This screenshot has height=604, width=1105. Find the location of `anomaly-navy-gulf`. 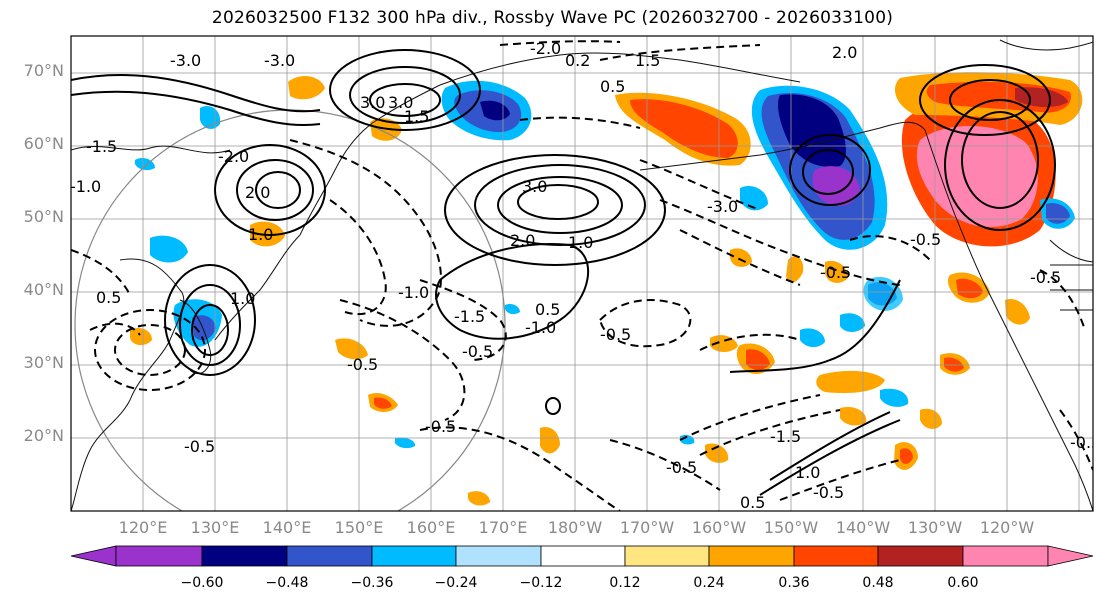

anomaly-navy-gulf is located at coordinates (812, 130).